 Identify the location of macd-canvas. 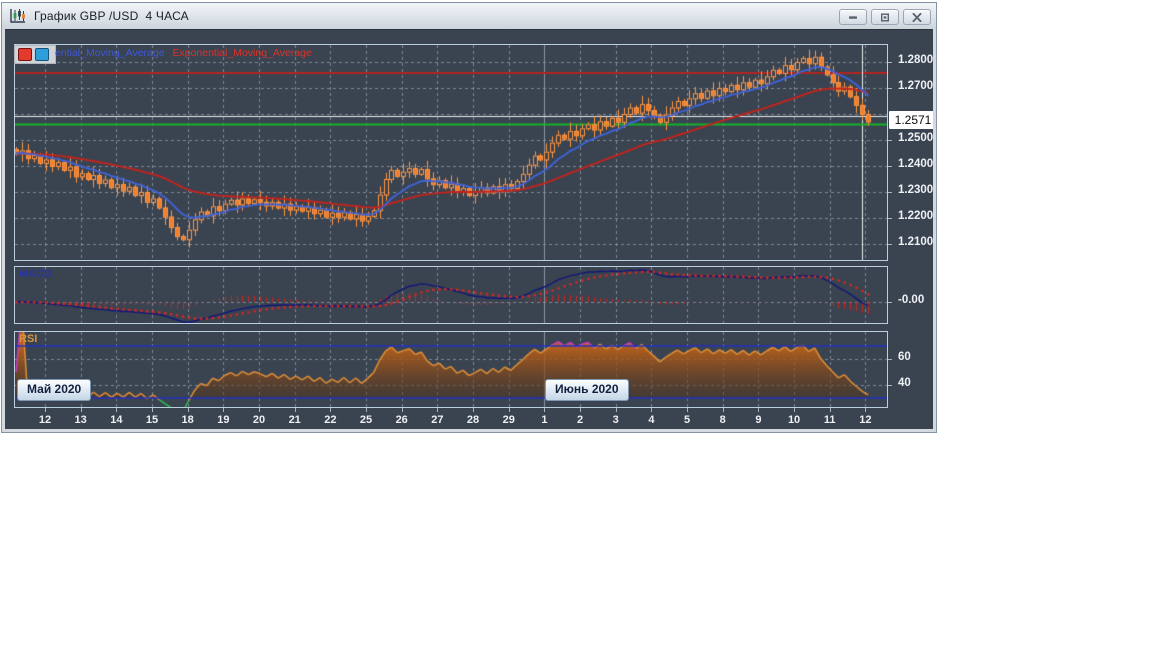
(451, 295).